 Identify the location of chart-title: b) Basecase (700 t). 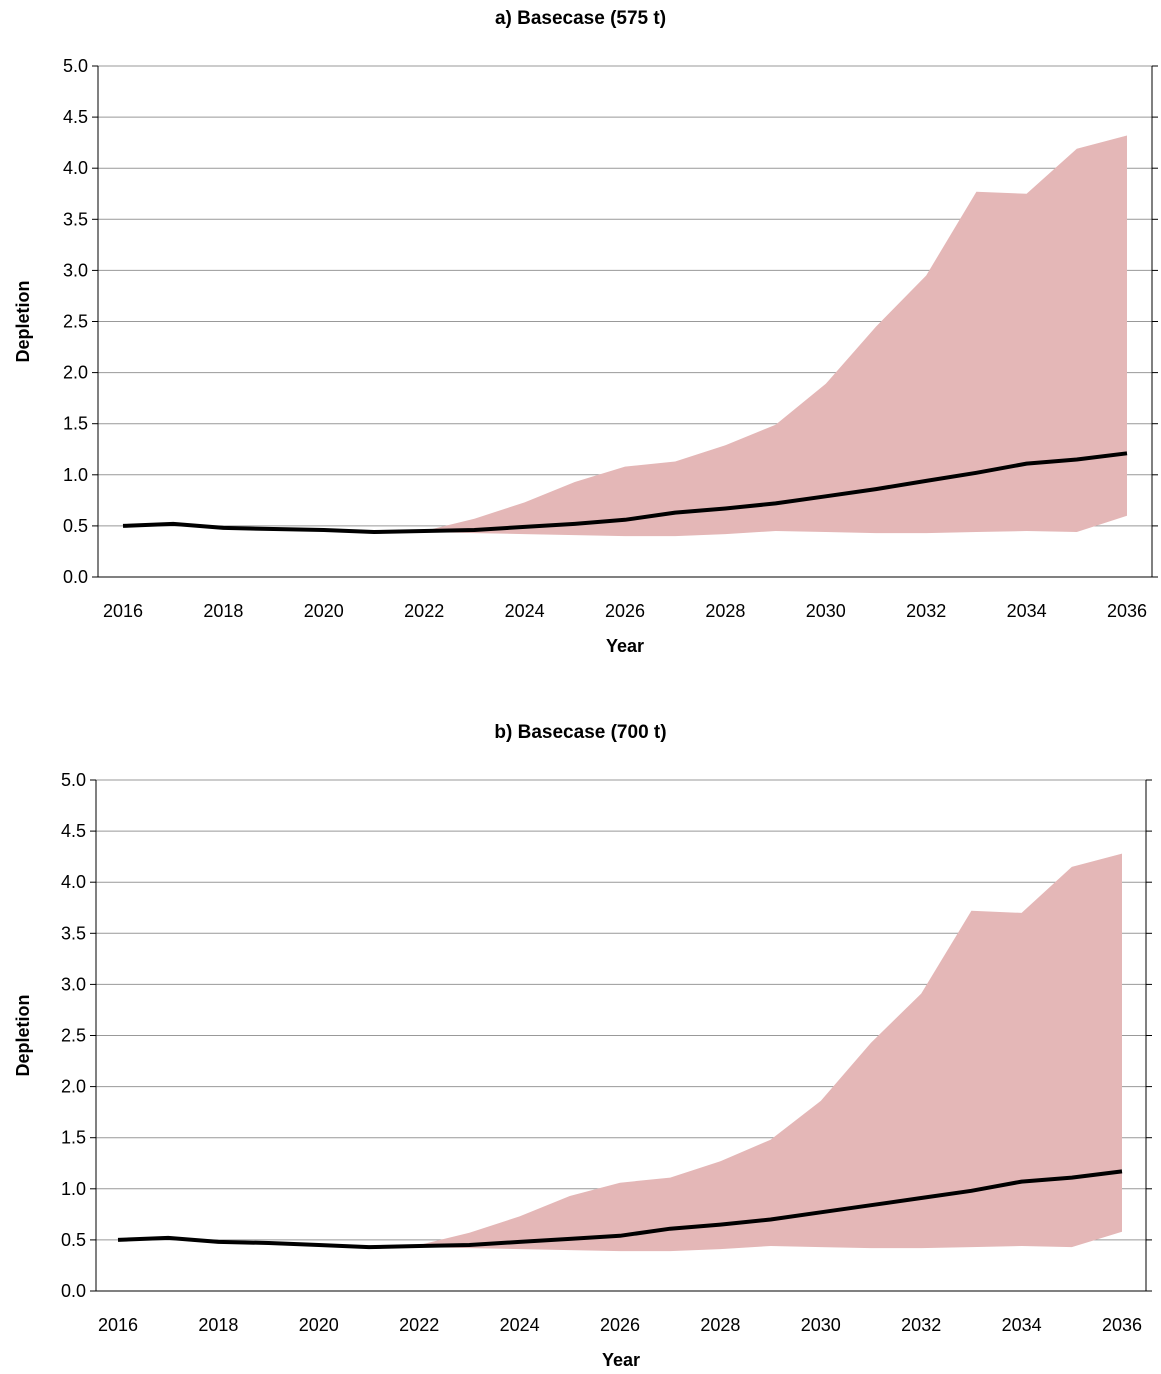
(580, 732).